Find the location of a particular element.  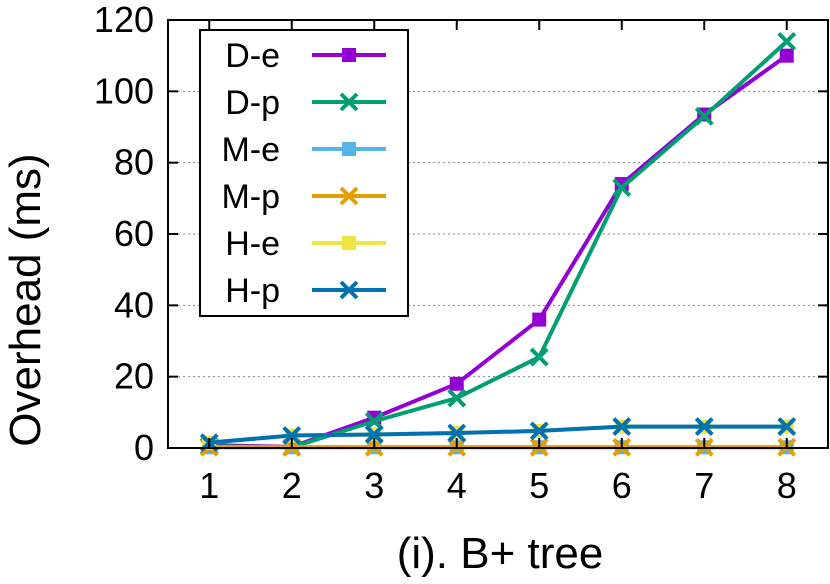

legend-item: D-p is located at coordinates (305, 103).